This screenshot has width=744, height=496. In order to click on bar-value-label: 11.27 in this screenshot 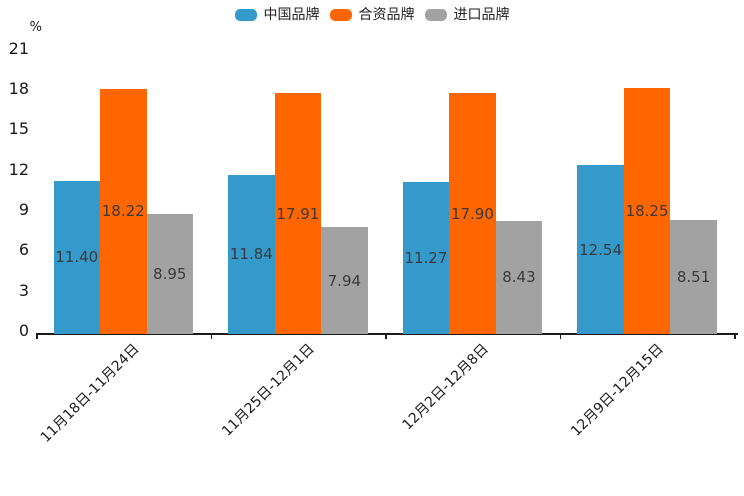, I will do `click(426, 258)`.